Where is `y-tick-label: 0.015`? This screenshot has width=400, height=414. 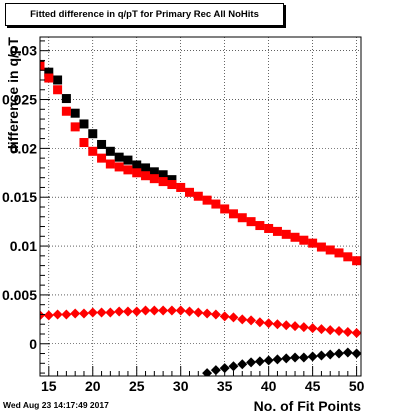 y-tick-label: 0.015 is located at coordinates (19, 197).